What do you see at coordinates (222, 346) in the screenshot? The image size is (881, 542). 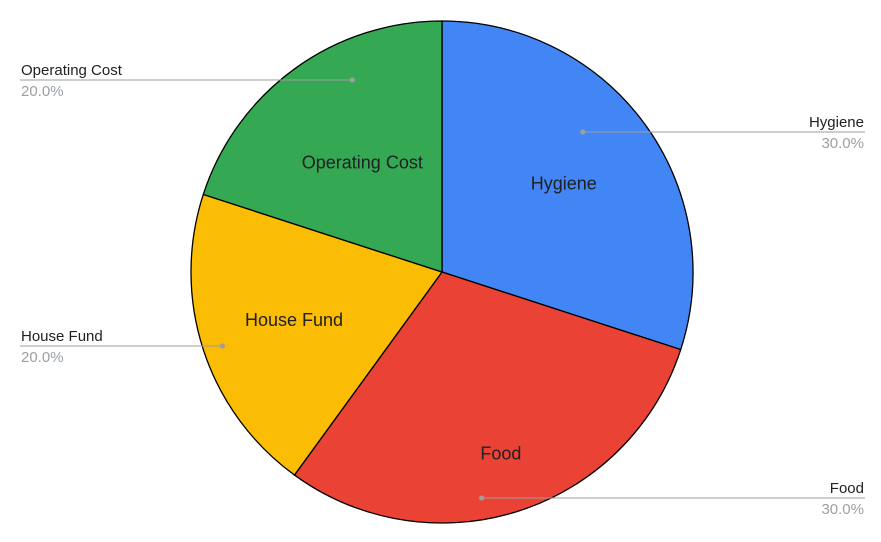 I see `leader-dot-house-fund` at bounding box center [222, 346].